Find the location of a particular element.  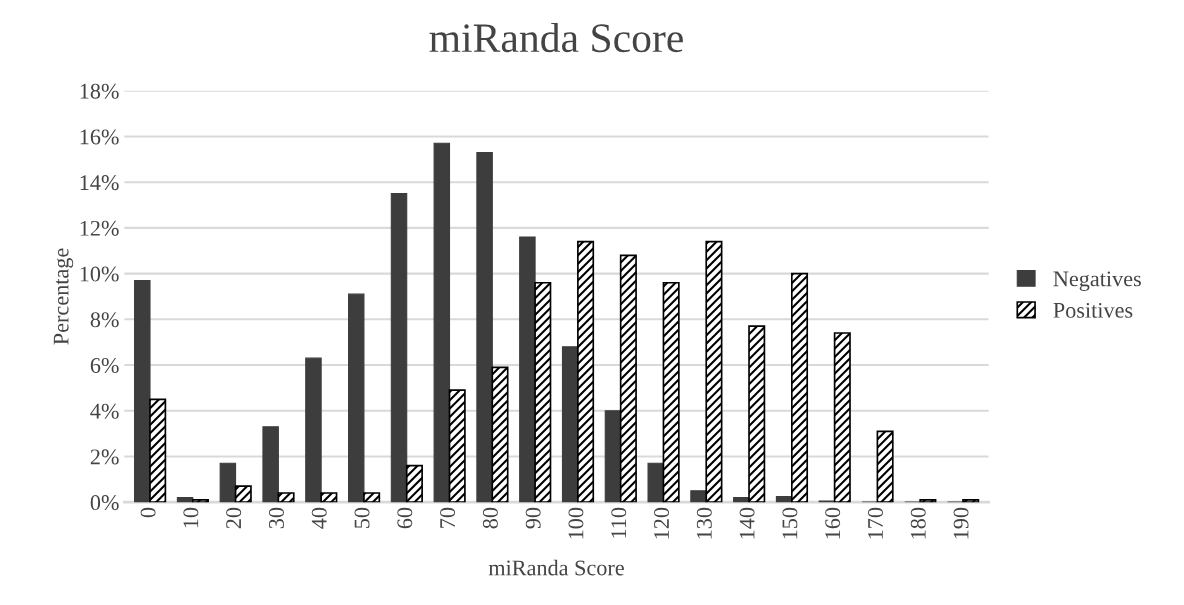

y-tick-label: 0% is located at coordinates (104, 503).